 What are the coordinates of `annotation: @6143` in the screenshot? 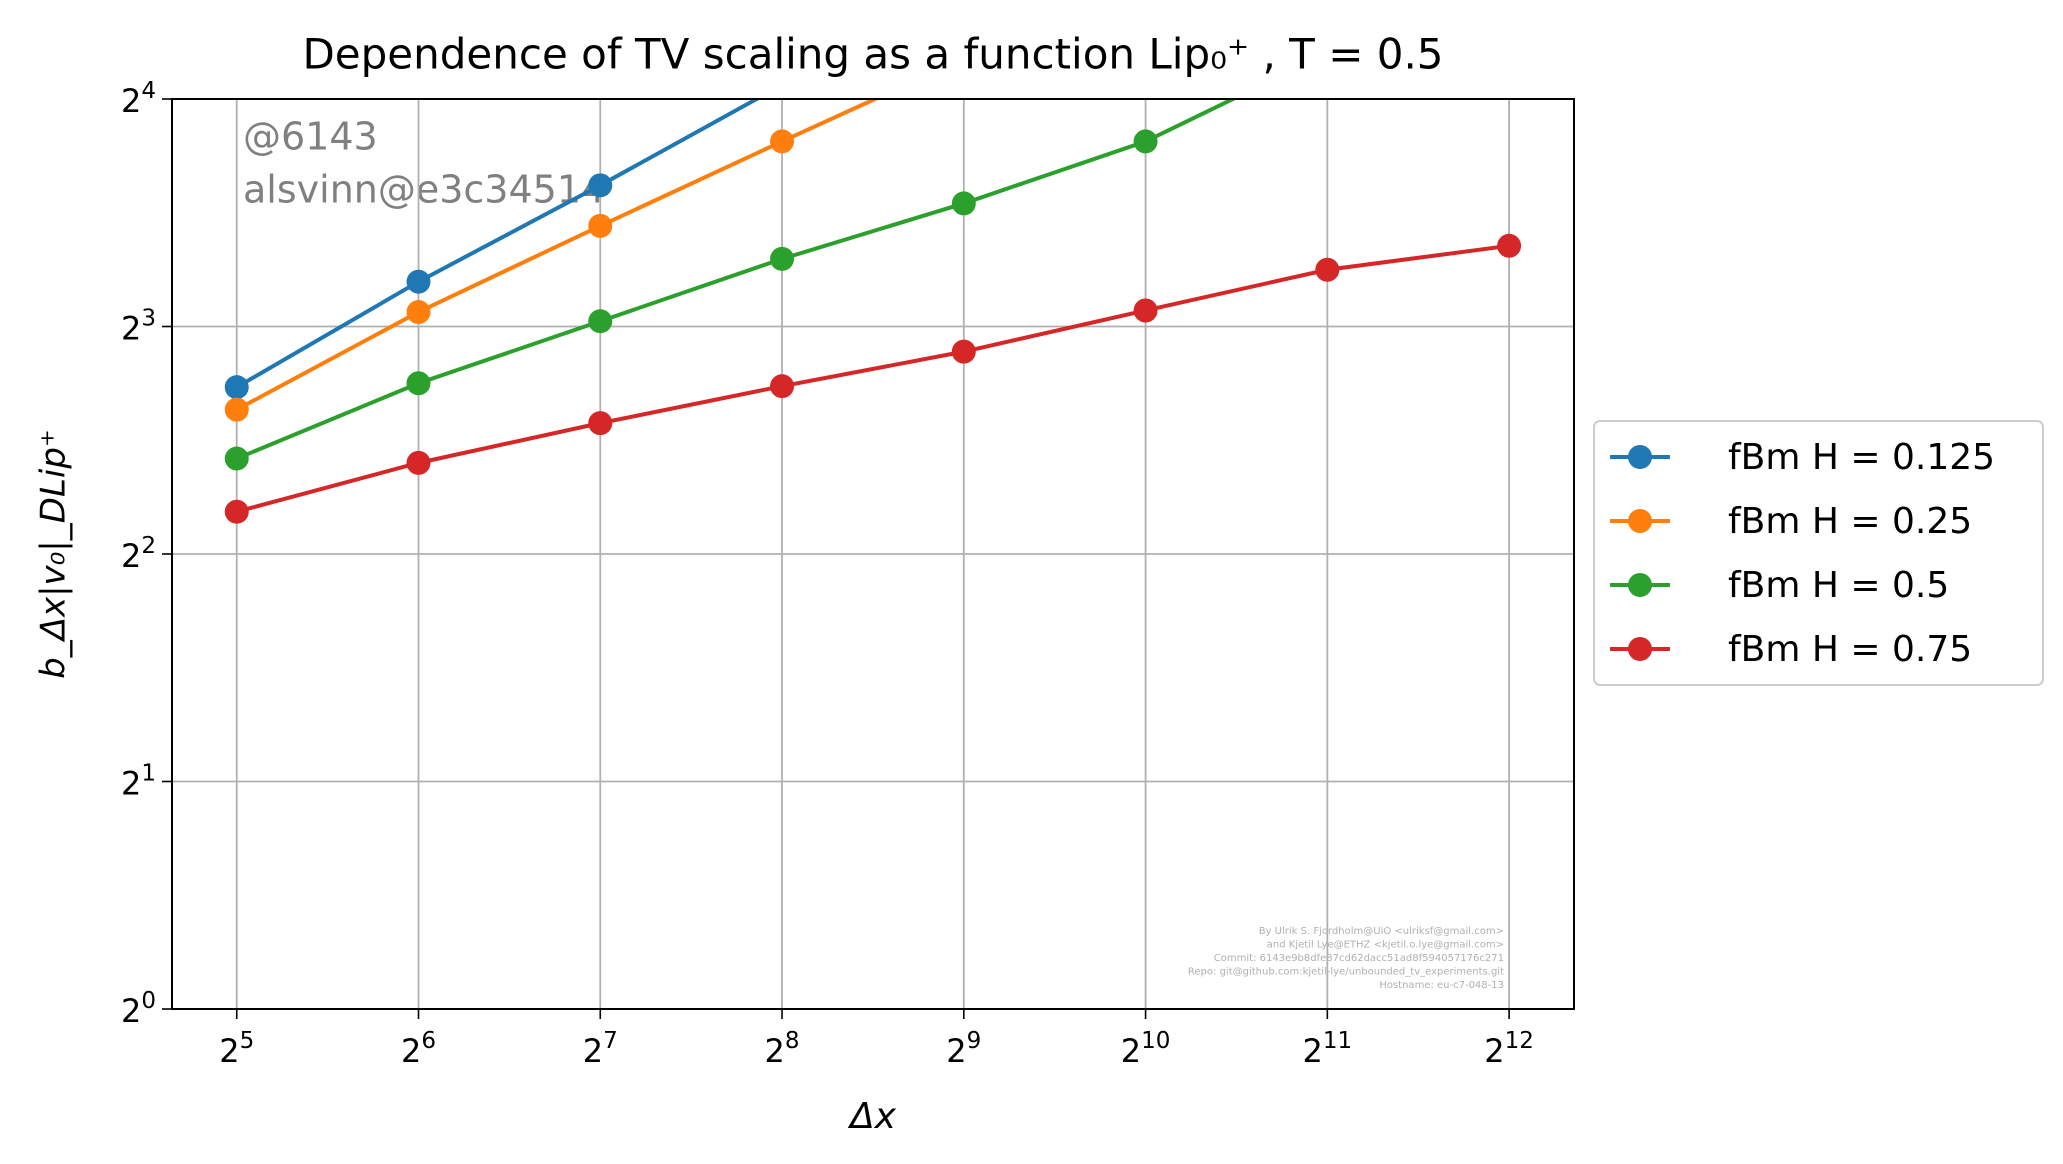 It's located at (310, 137).